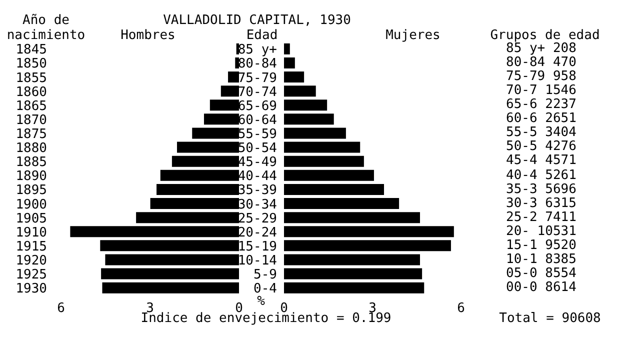  Describe the element at coordinates (31, 190) in the screenshot. I see `y-tick-label: 1895` at that location.